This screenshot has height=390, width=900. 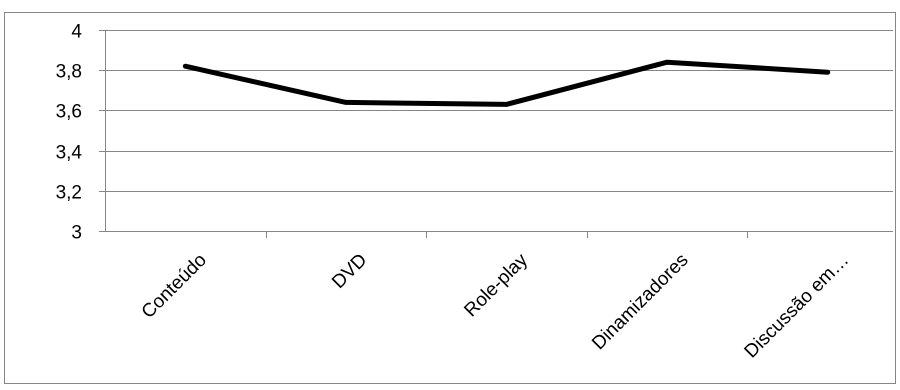 I want to click on x-tick-label: Conteúdo, so click(x=174, y=286).